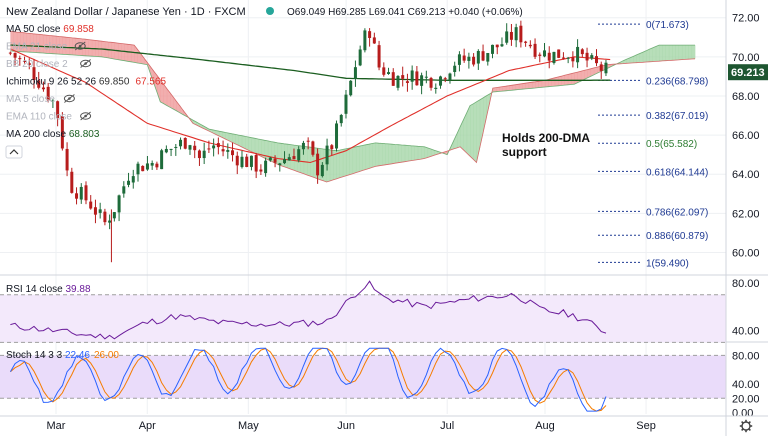  I want to click on fib-label: 0.236(68.798), so click(677, 81).